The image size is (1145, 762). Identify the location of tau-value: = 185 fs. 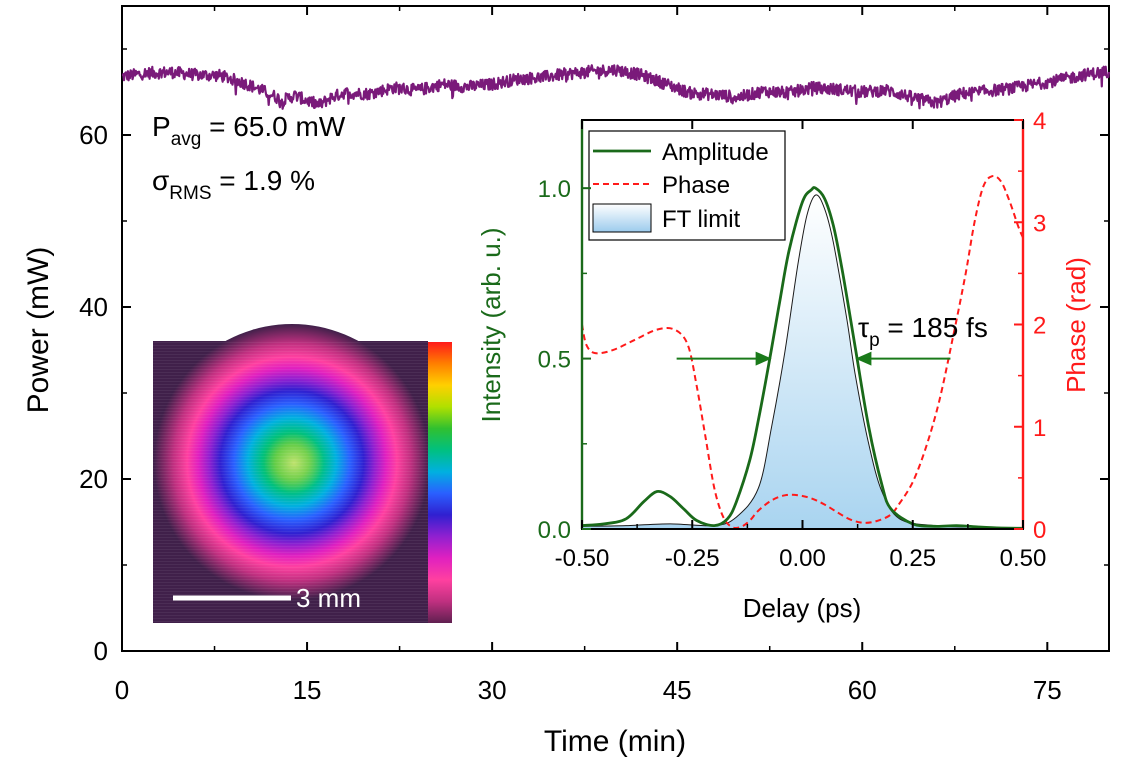
(934, 327).